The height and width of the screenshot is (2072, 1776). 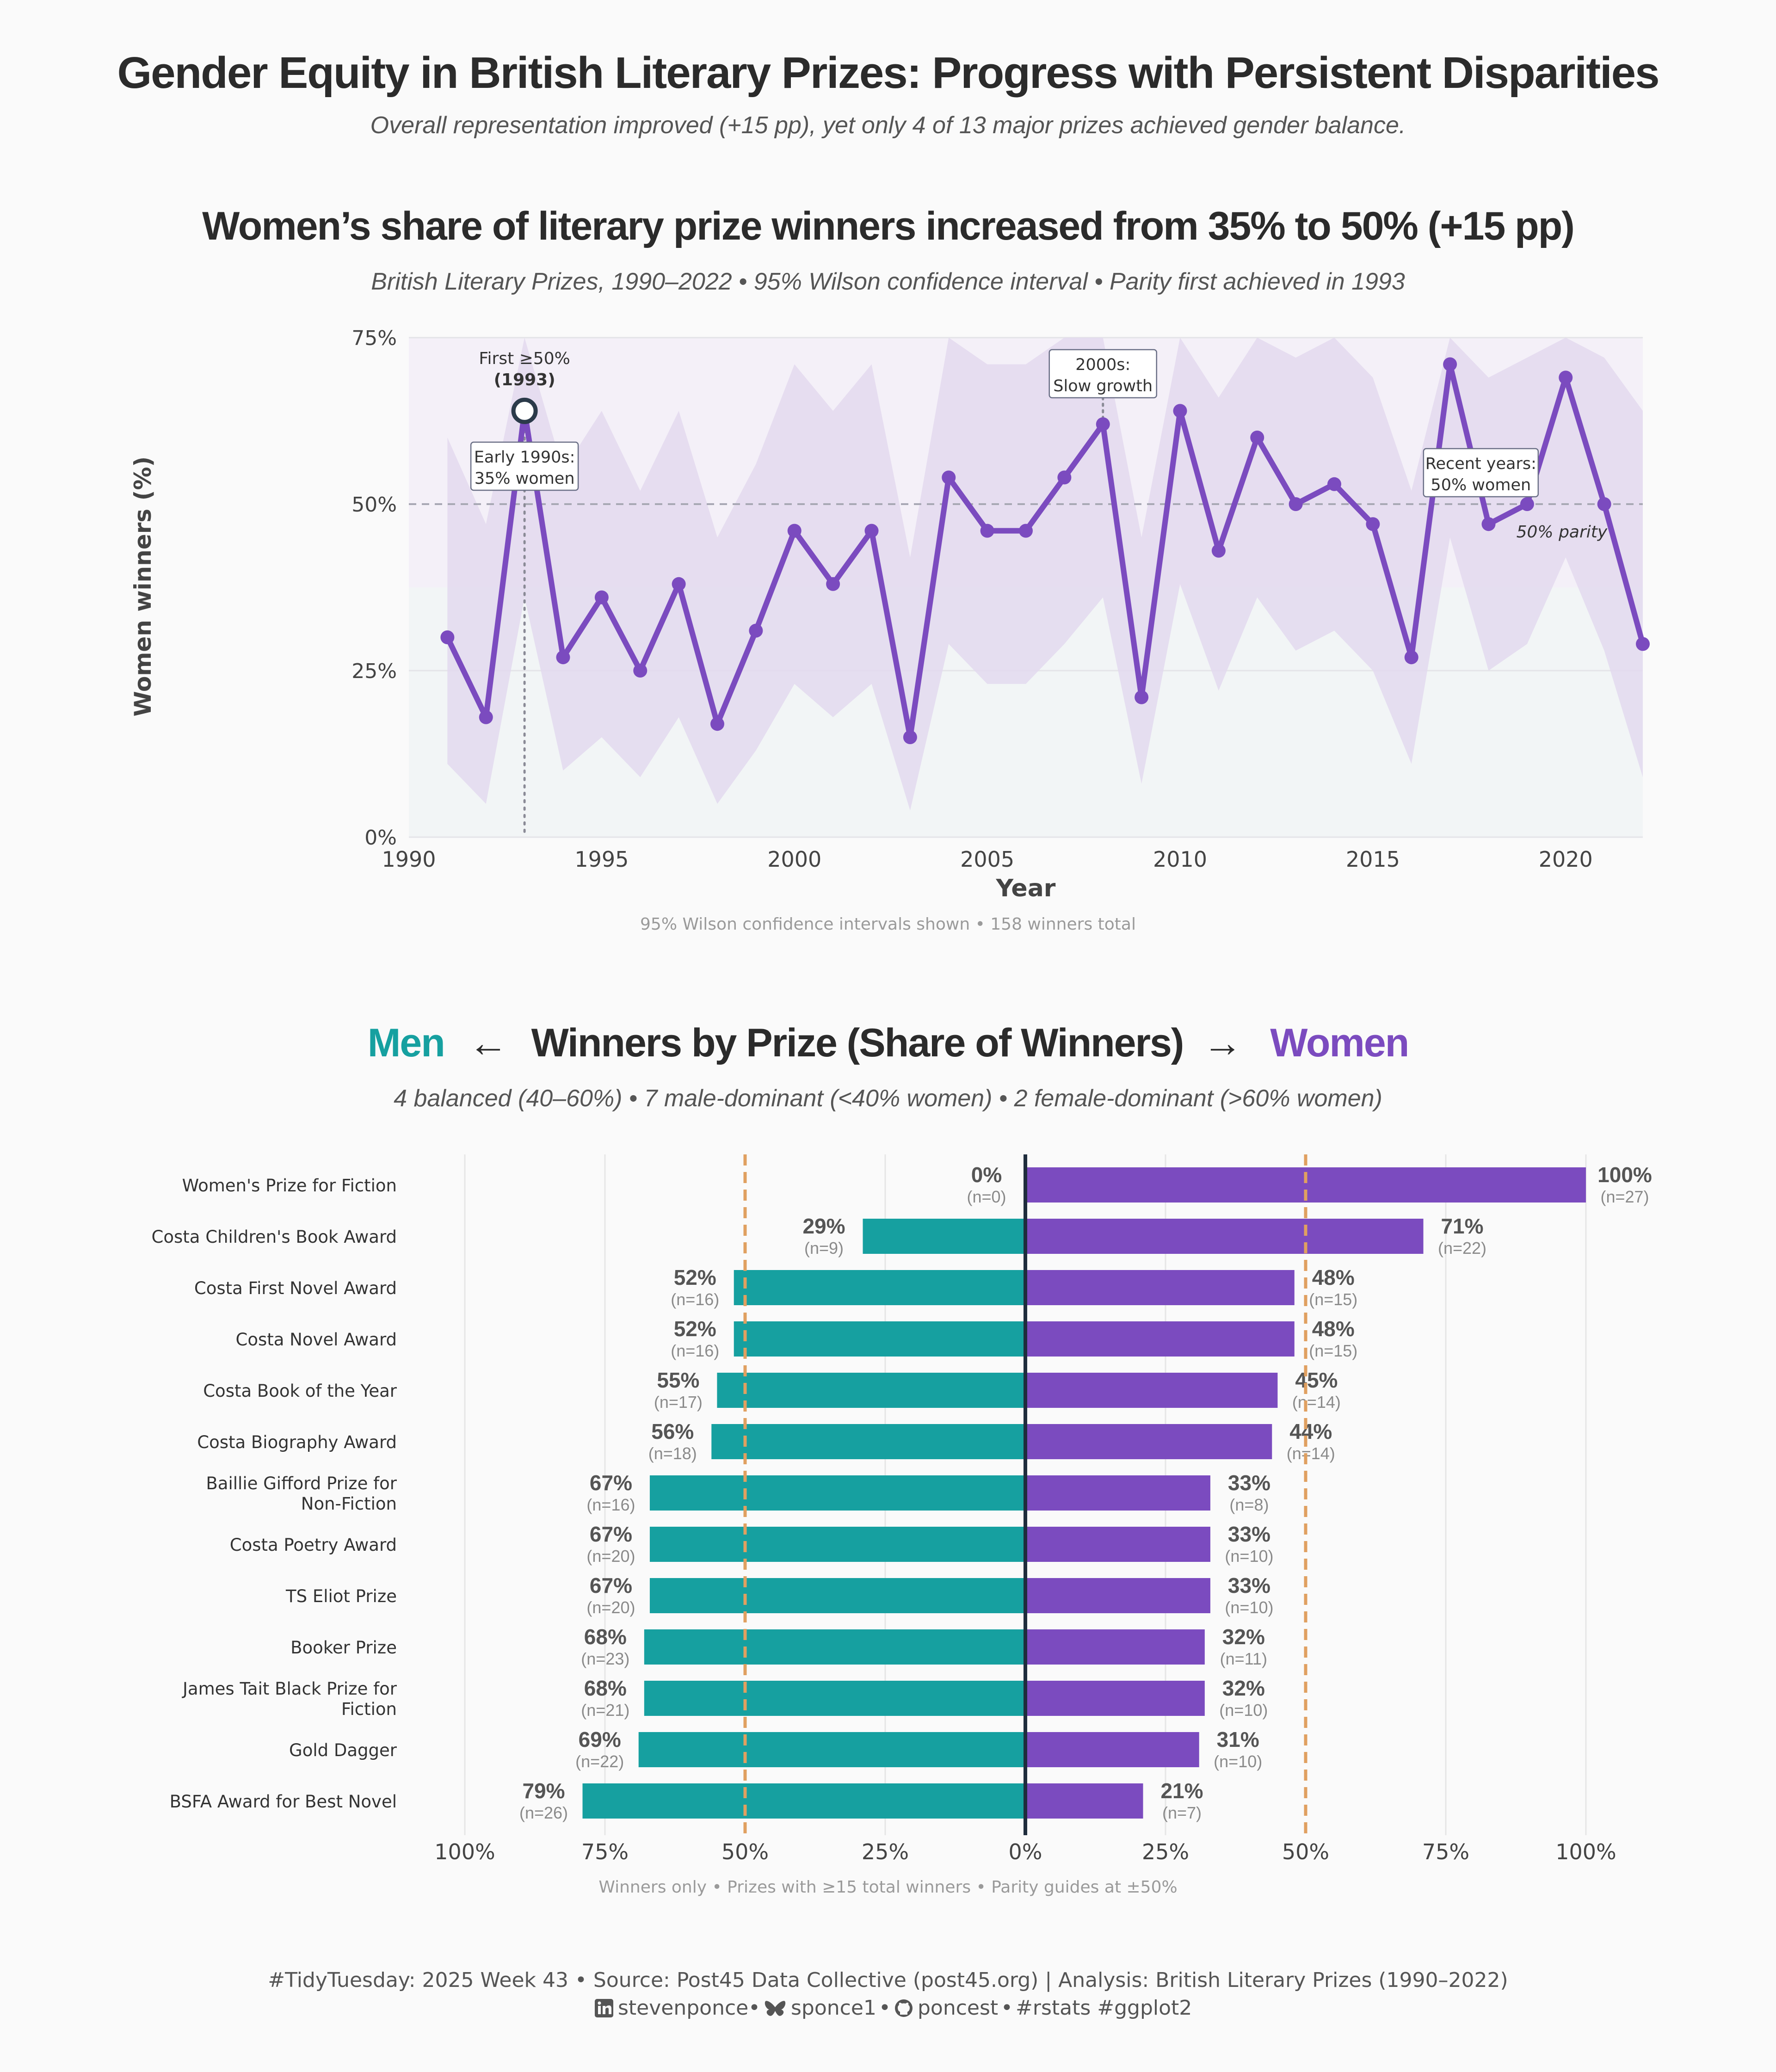 What do you see at coordinates (300, 1391) in the screenshot?
I see `category-label: Costa Book of the Year` at bounding box center [300, 1391].